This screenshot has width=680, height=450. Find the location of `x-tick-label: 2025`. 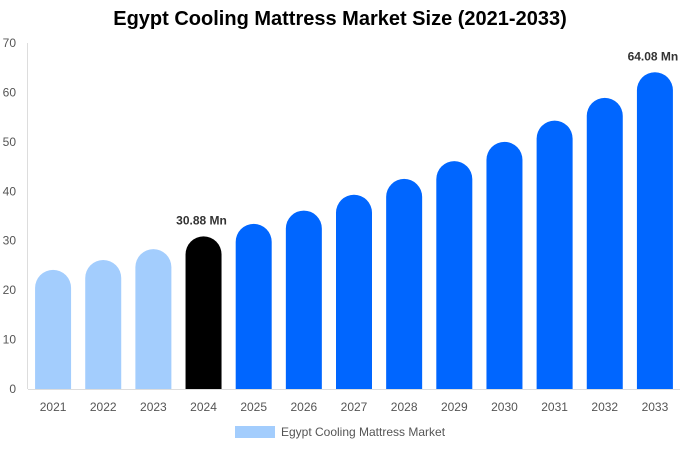

x-tick-label: 2025 is located at coordinates (253, 407).